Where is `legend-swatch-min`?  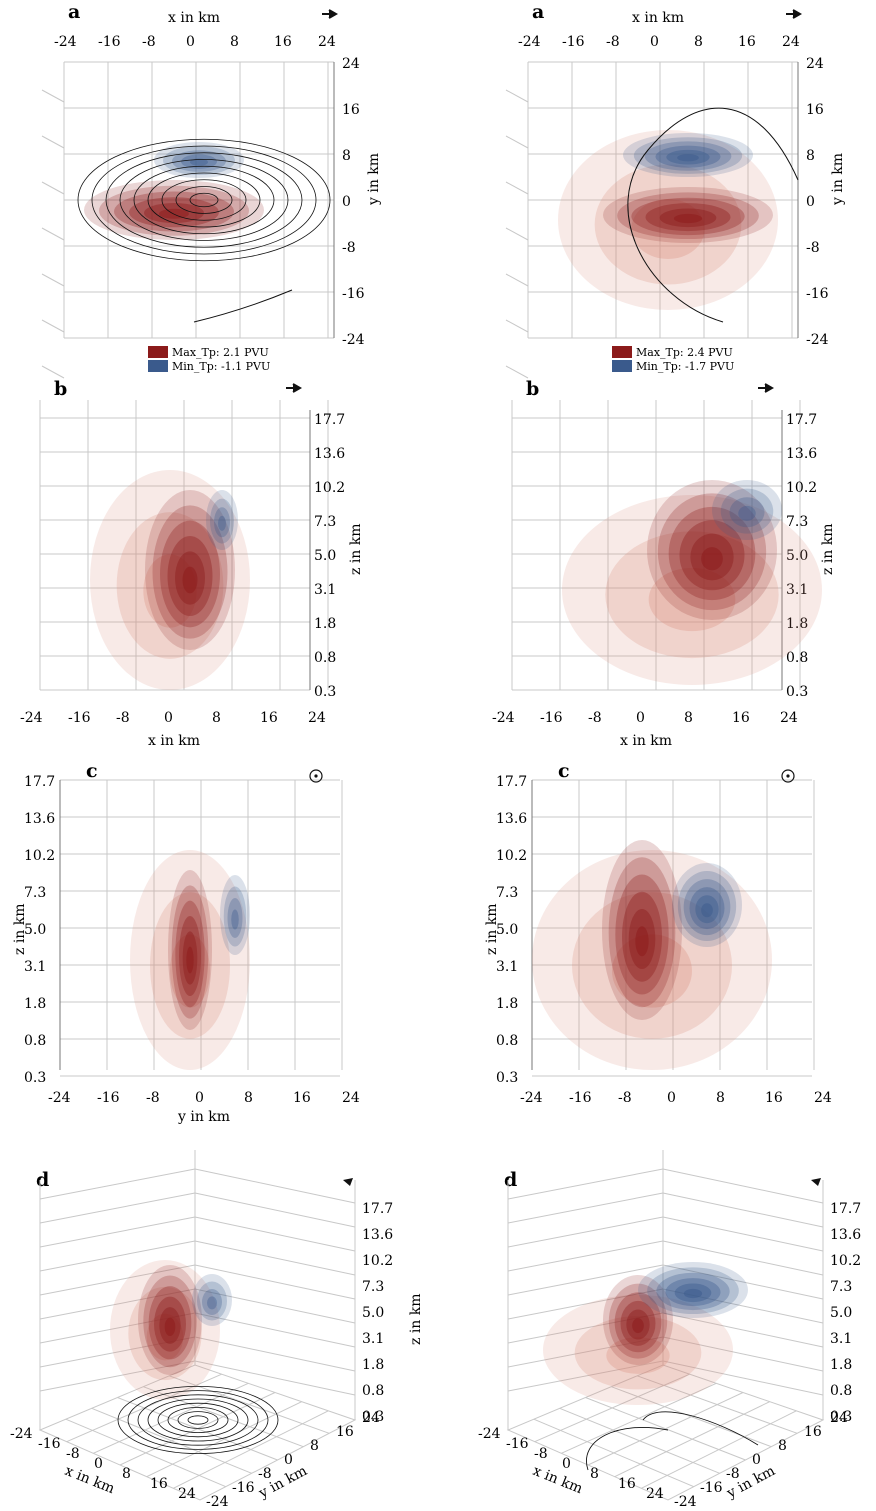 legend-swatch-min is located at coordinates (158, 366).